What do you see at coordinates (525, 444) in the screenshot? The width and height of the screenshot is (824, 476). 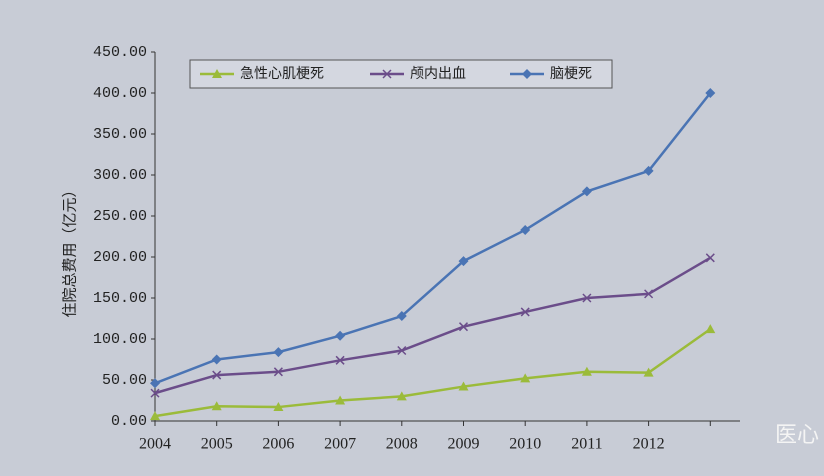 I see `x-tick-label: 2010` at bounding box center [525, 444].